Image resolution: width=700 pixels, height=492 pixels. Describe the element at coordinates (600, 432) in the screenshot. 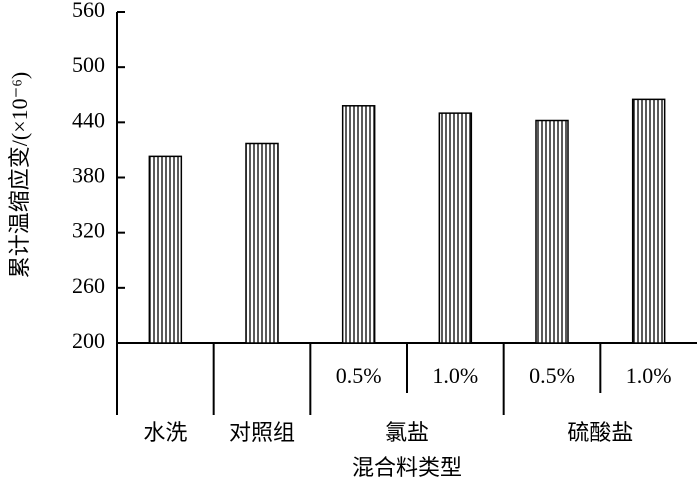

I see `group-label: 硫酸盐` at that location.